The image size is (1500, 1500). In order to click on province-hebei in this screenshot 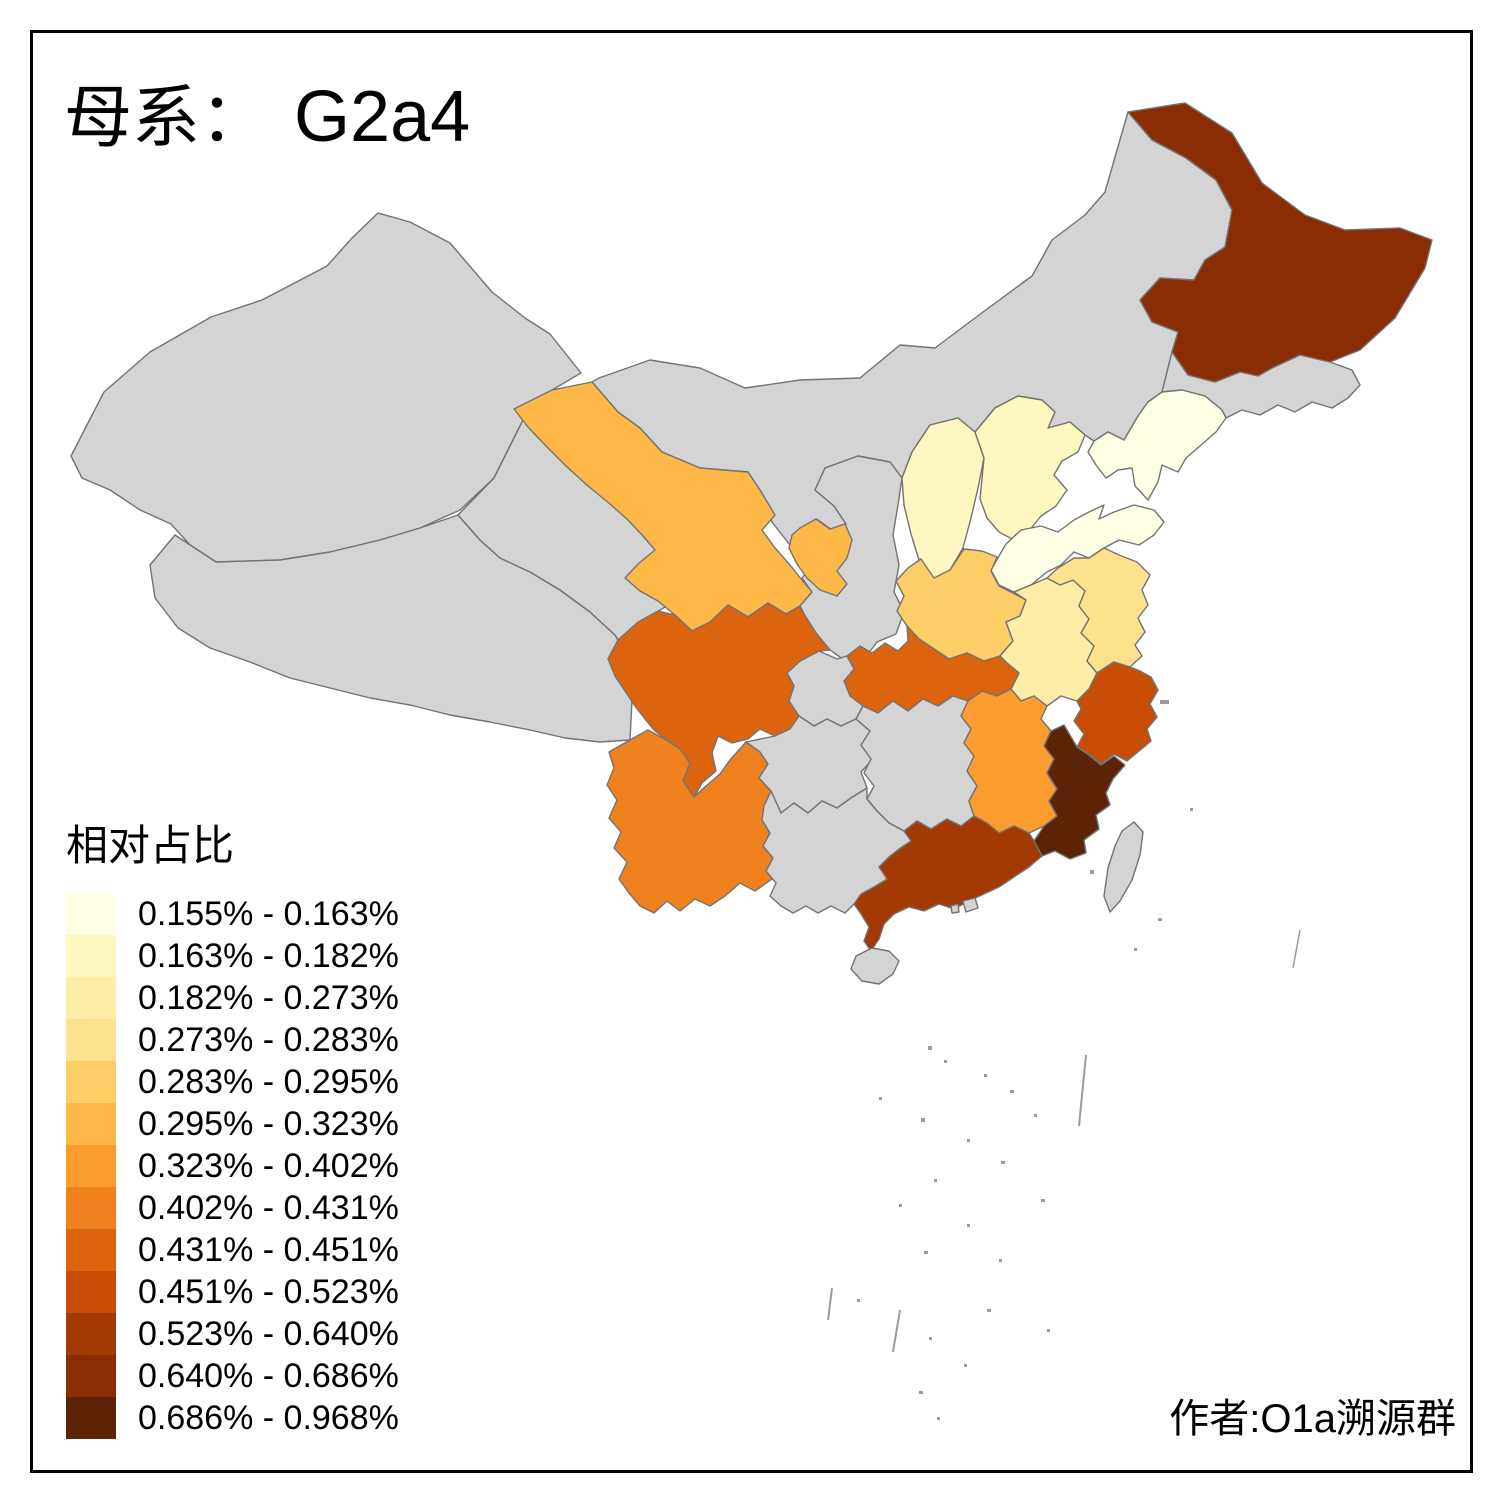, I will do `click(1030, 468)`.